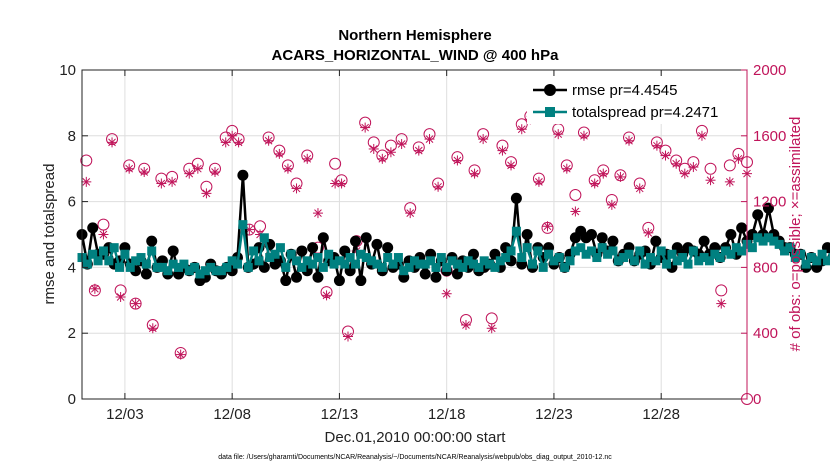 The image size is (830, 470). What do you see at coordinates (769, 202) in the screenshot?
I see `y-tick-label-right: 1200` at bounding box center [769, 202].